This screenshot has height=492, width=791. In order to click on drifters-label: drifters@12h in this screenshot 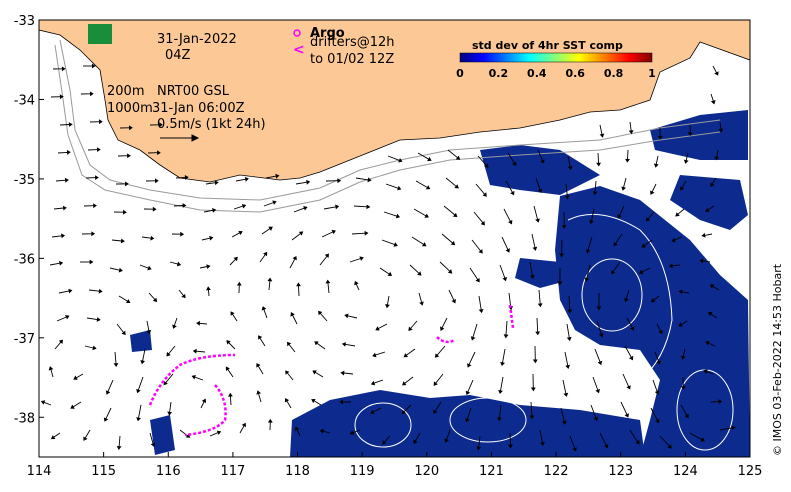, I will do `click(352, 42)`.